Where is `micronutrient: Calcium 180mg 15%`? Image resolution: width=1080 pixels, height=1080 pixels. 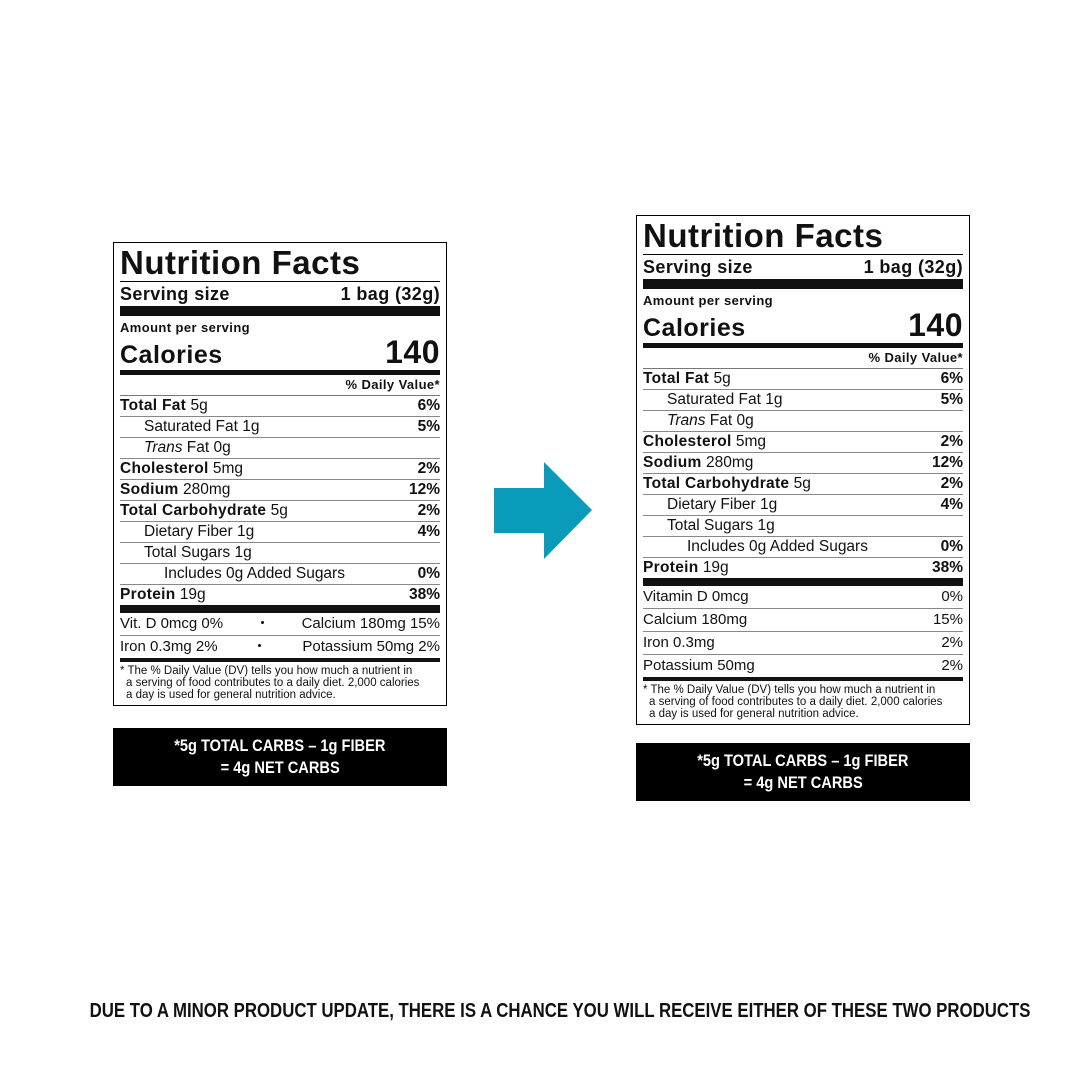 micronutrient: Calcium 180mg 15% is located at coordinates (370, 623).